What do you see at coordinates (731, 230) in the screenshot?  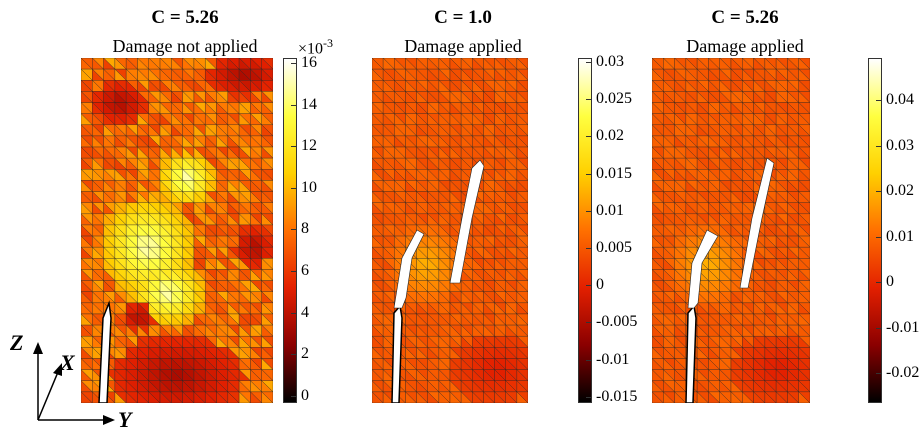 I see `mesh-plot-c526-damage-applied` at bounding box center [731, 230].